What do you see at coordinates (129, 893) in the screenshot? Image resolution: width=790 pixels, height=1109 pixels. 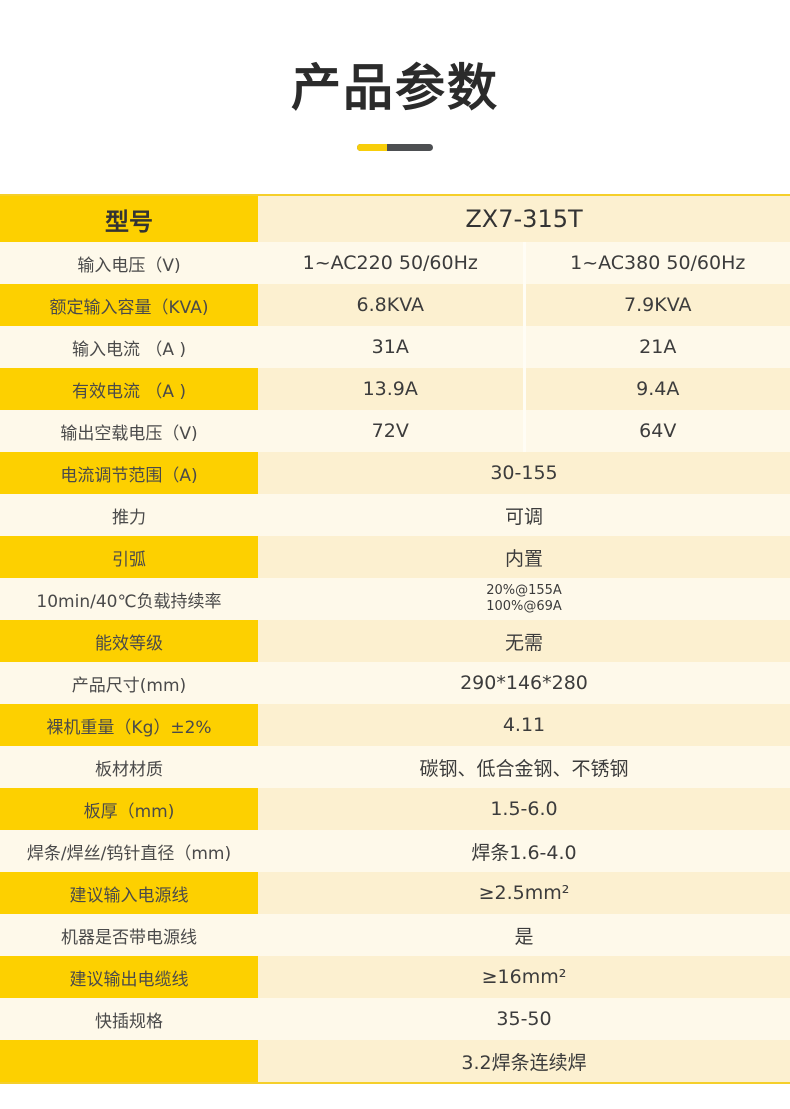 I see `row-label: 建议输入电源线` at bounding box center [129, 893].